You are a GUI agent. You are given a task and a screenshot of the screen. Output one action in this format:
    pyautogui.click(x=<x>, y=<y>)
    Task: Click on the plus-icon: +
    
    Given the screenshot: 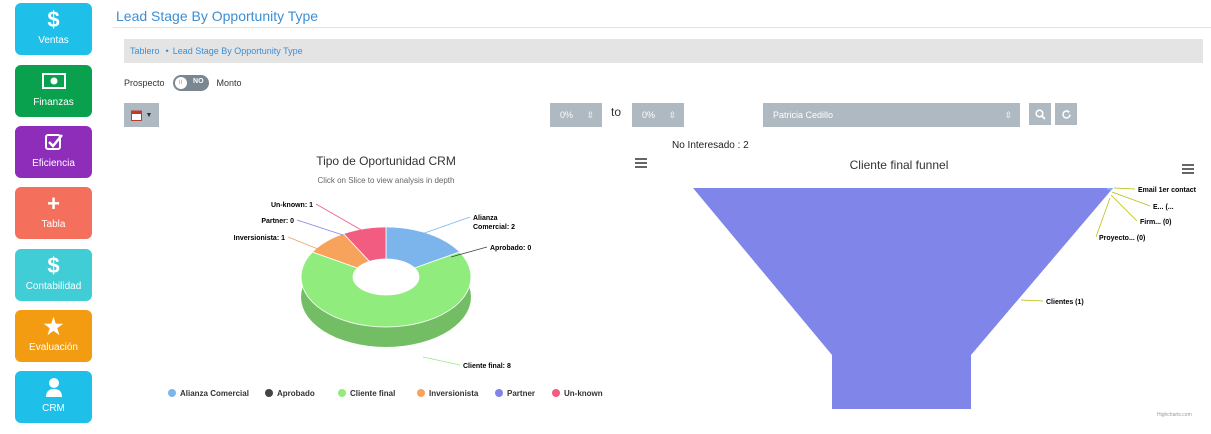 What is the action you would take?
    pyautogui.click(x=53, y=203)
    